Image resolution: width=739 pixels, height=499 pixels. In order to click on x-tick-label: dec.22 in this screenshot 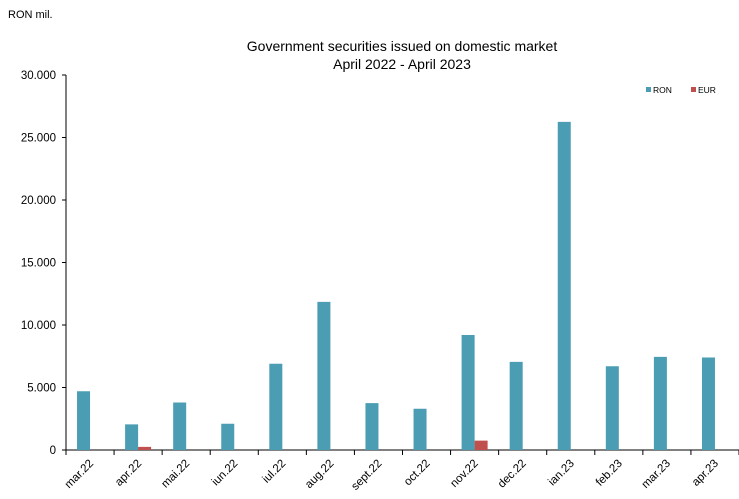, I will do `click(512, 474)`.